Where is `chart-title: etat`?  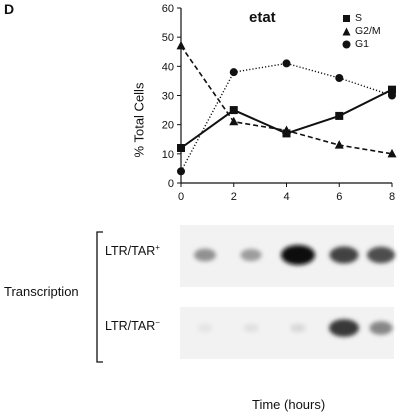
chart-title: etat is located at coordinates (262, 17).